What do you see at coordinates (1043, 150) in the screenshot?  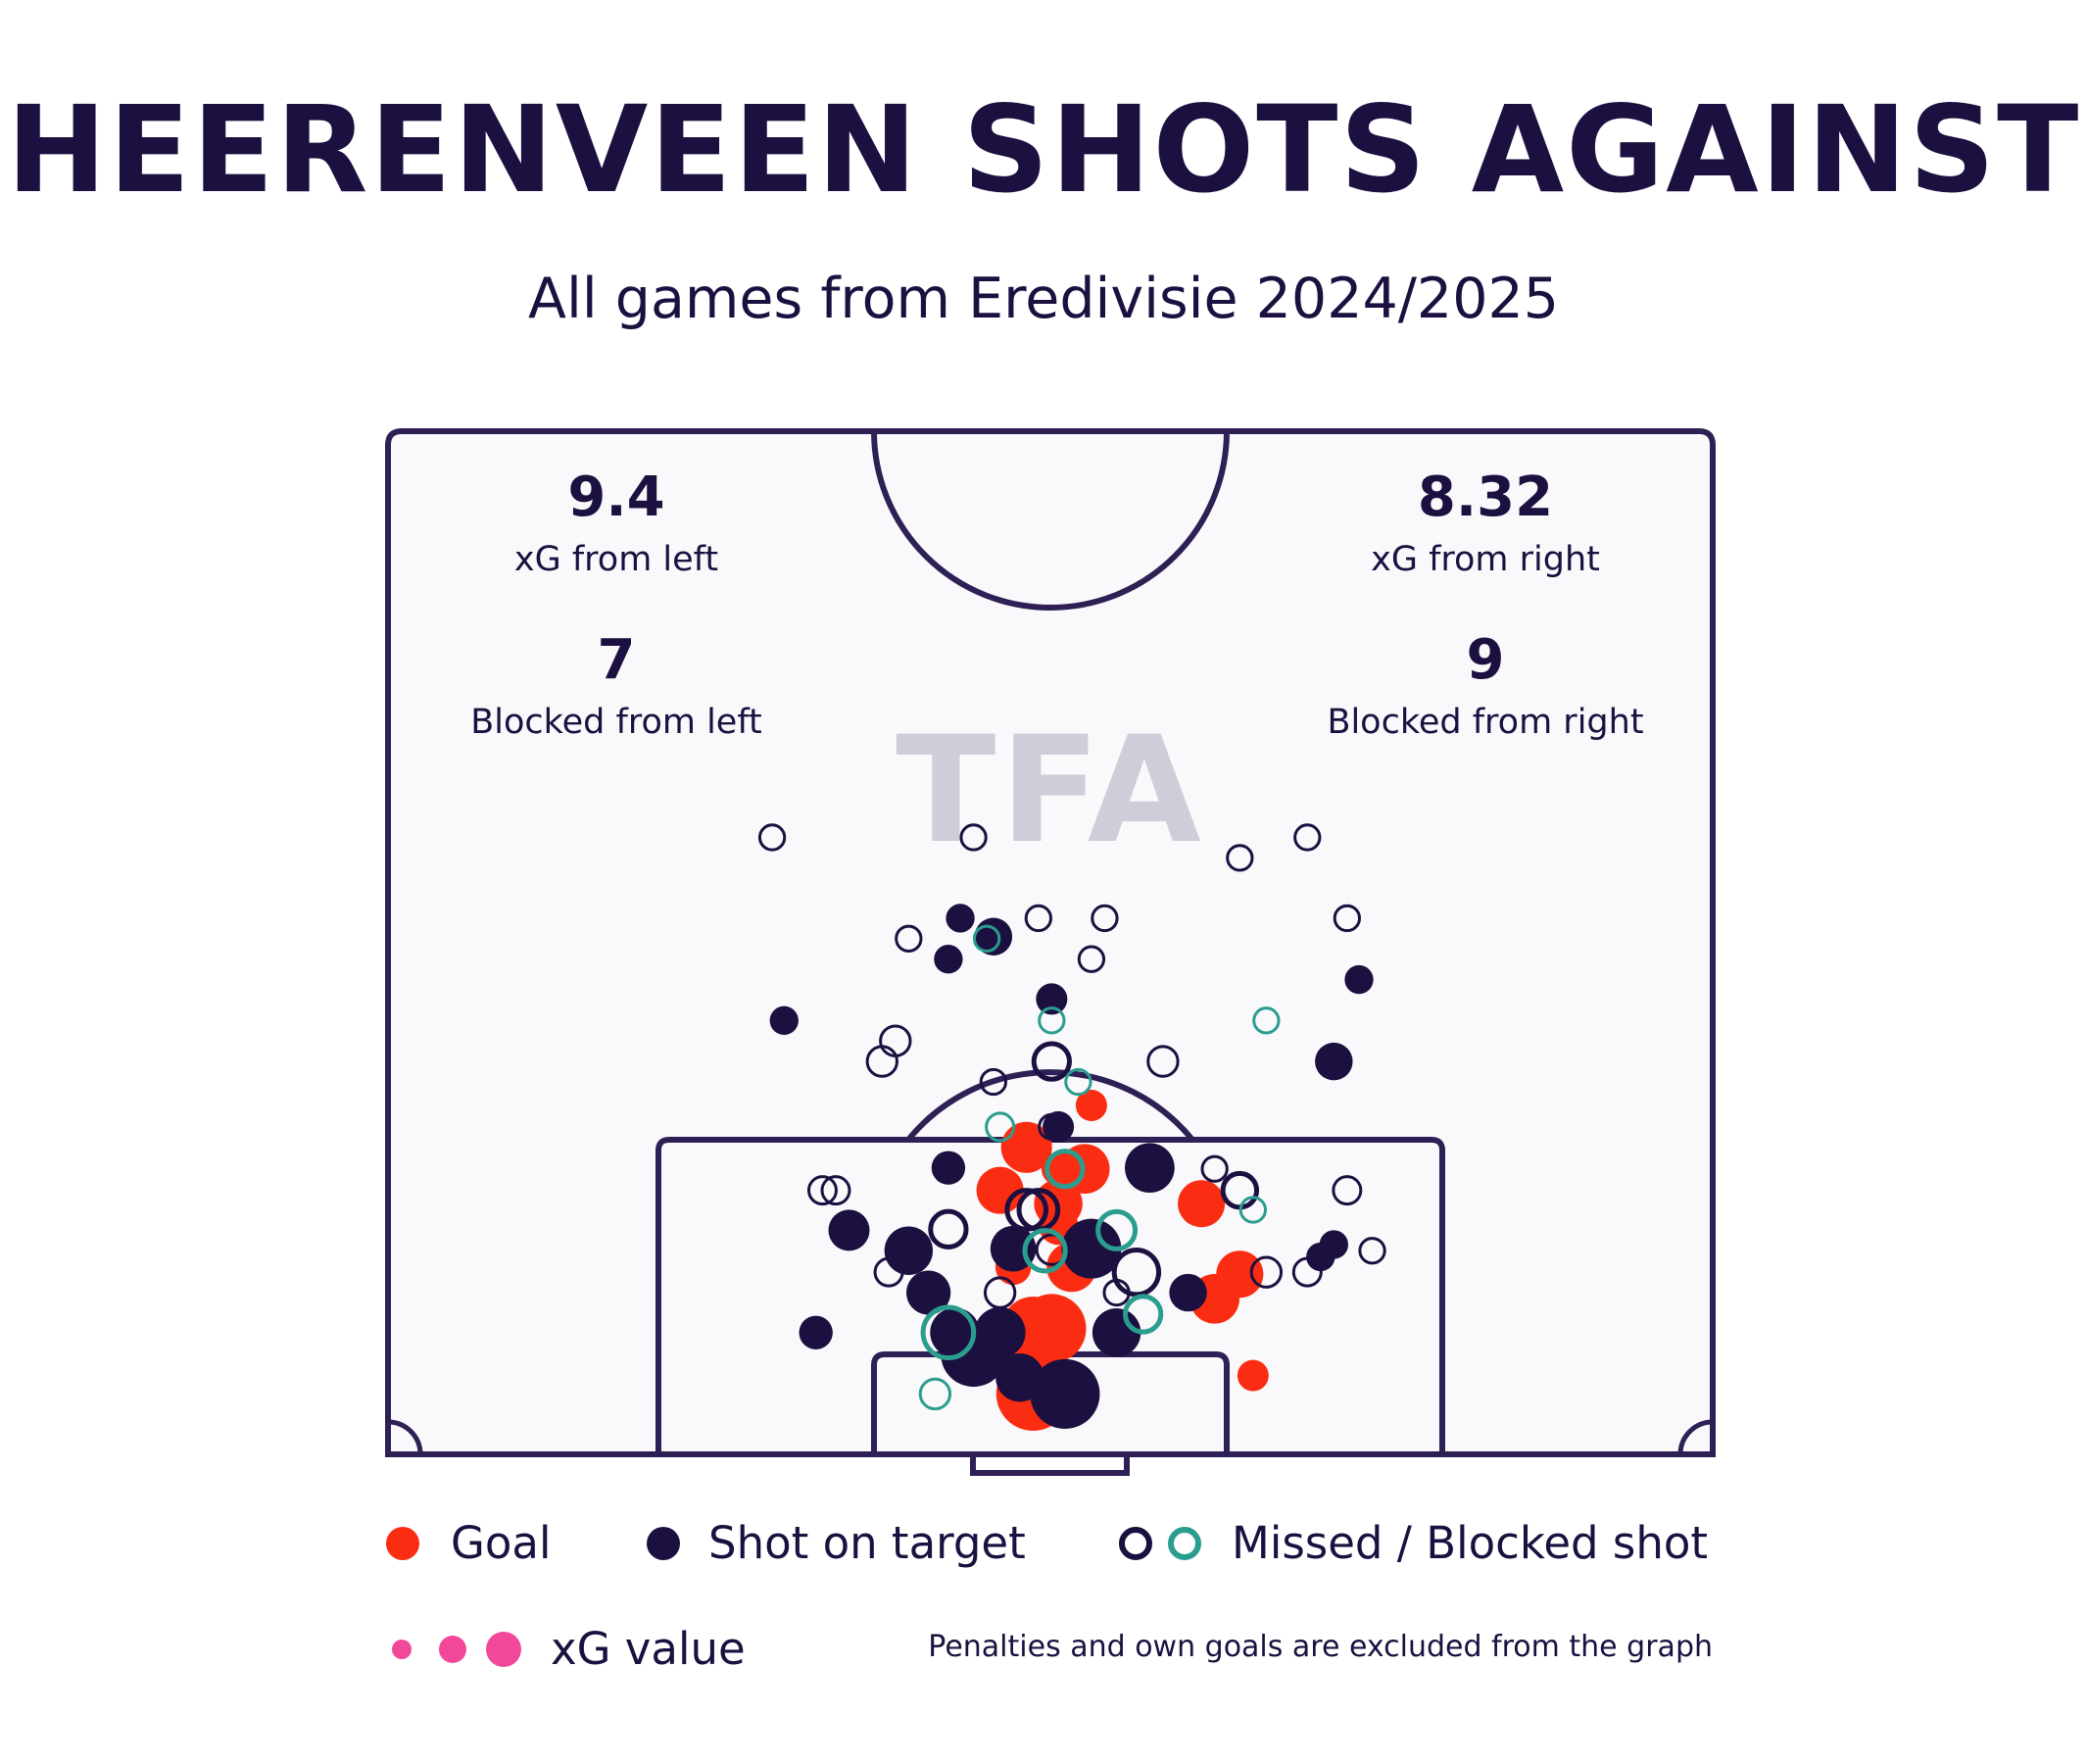 I see `page-title: HEERENVEEN SHOTS AGAINST` at bounding box center [1043, 150].